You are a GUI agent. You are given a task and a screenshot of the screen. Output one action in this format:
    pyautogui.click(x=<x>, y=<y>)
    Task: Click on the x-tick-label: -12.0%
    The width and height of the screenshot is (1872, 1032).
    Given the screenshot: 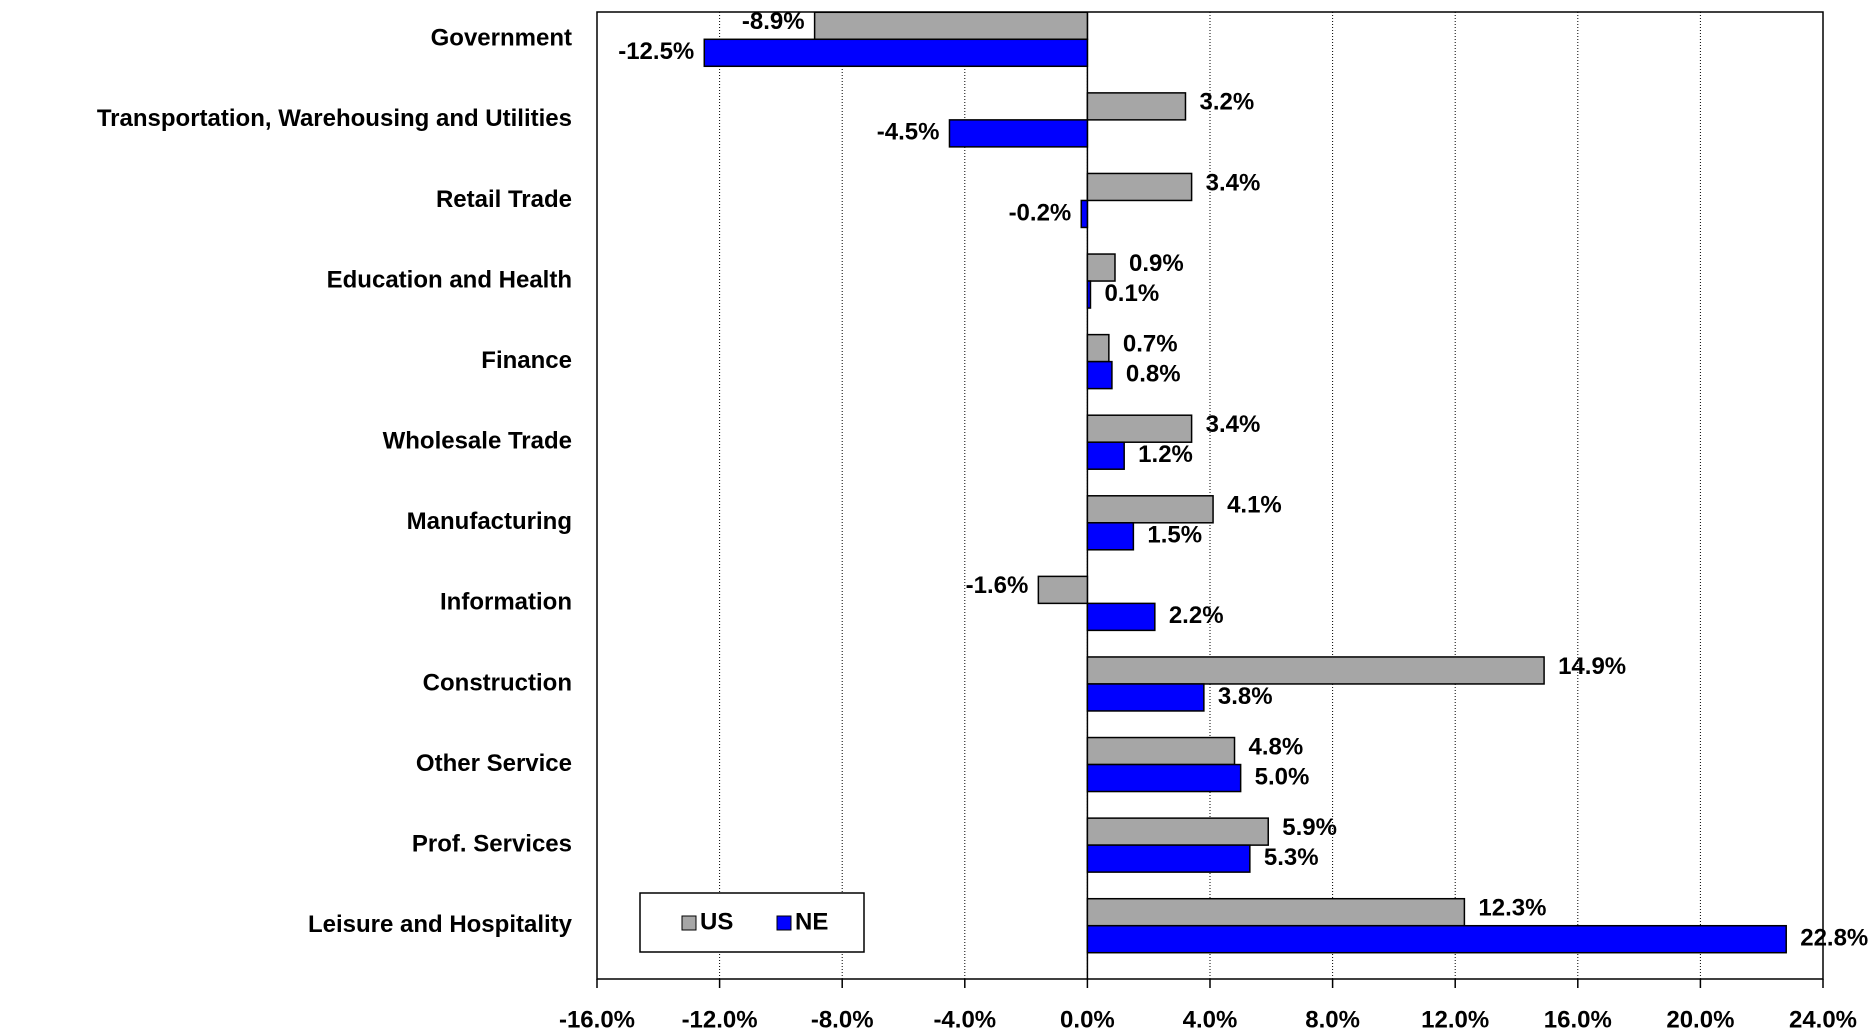 What is the action you would take?
    pyautogui.click(x=720, y=1019)
    